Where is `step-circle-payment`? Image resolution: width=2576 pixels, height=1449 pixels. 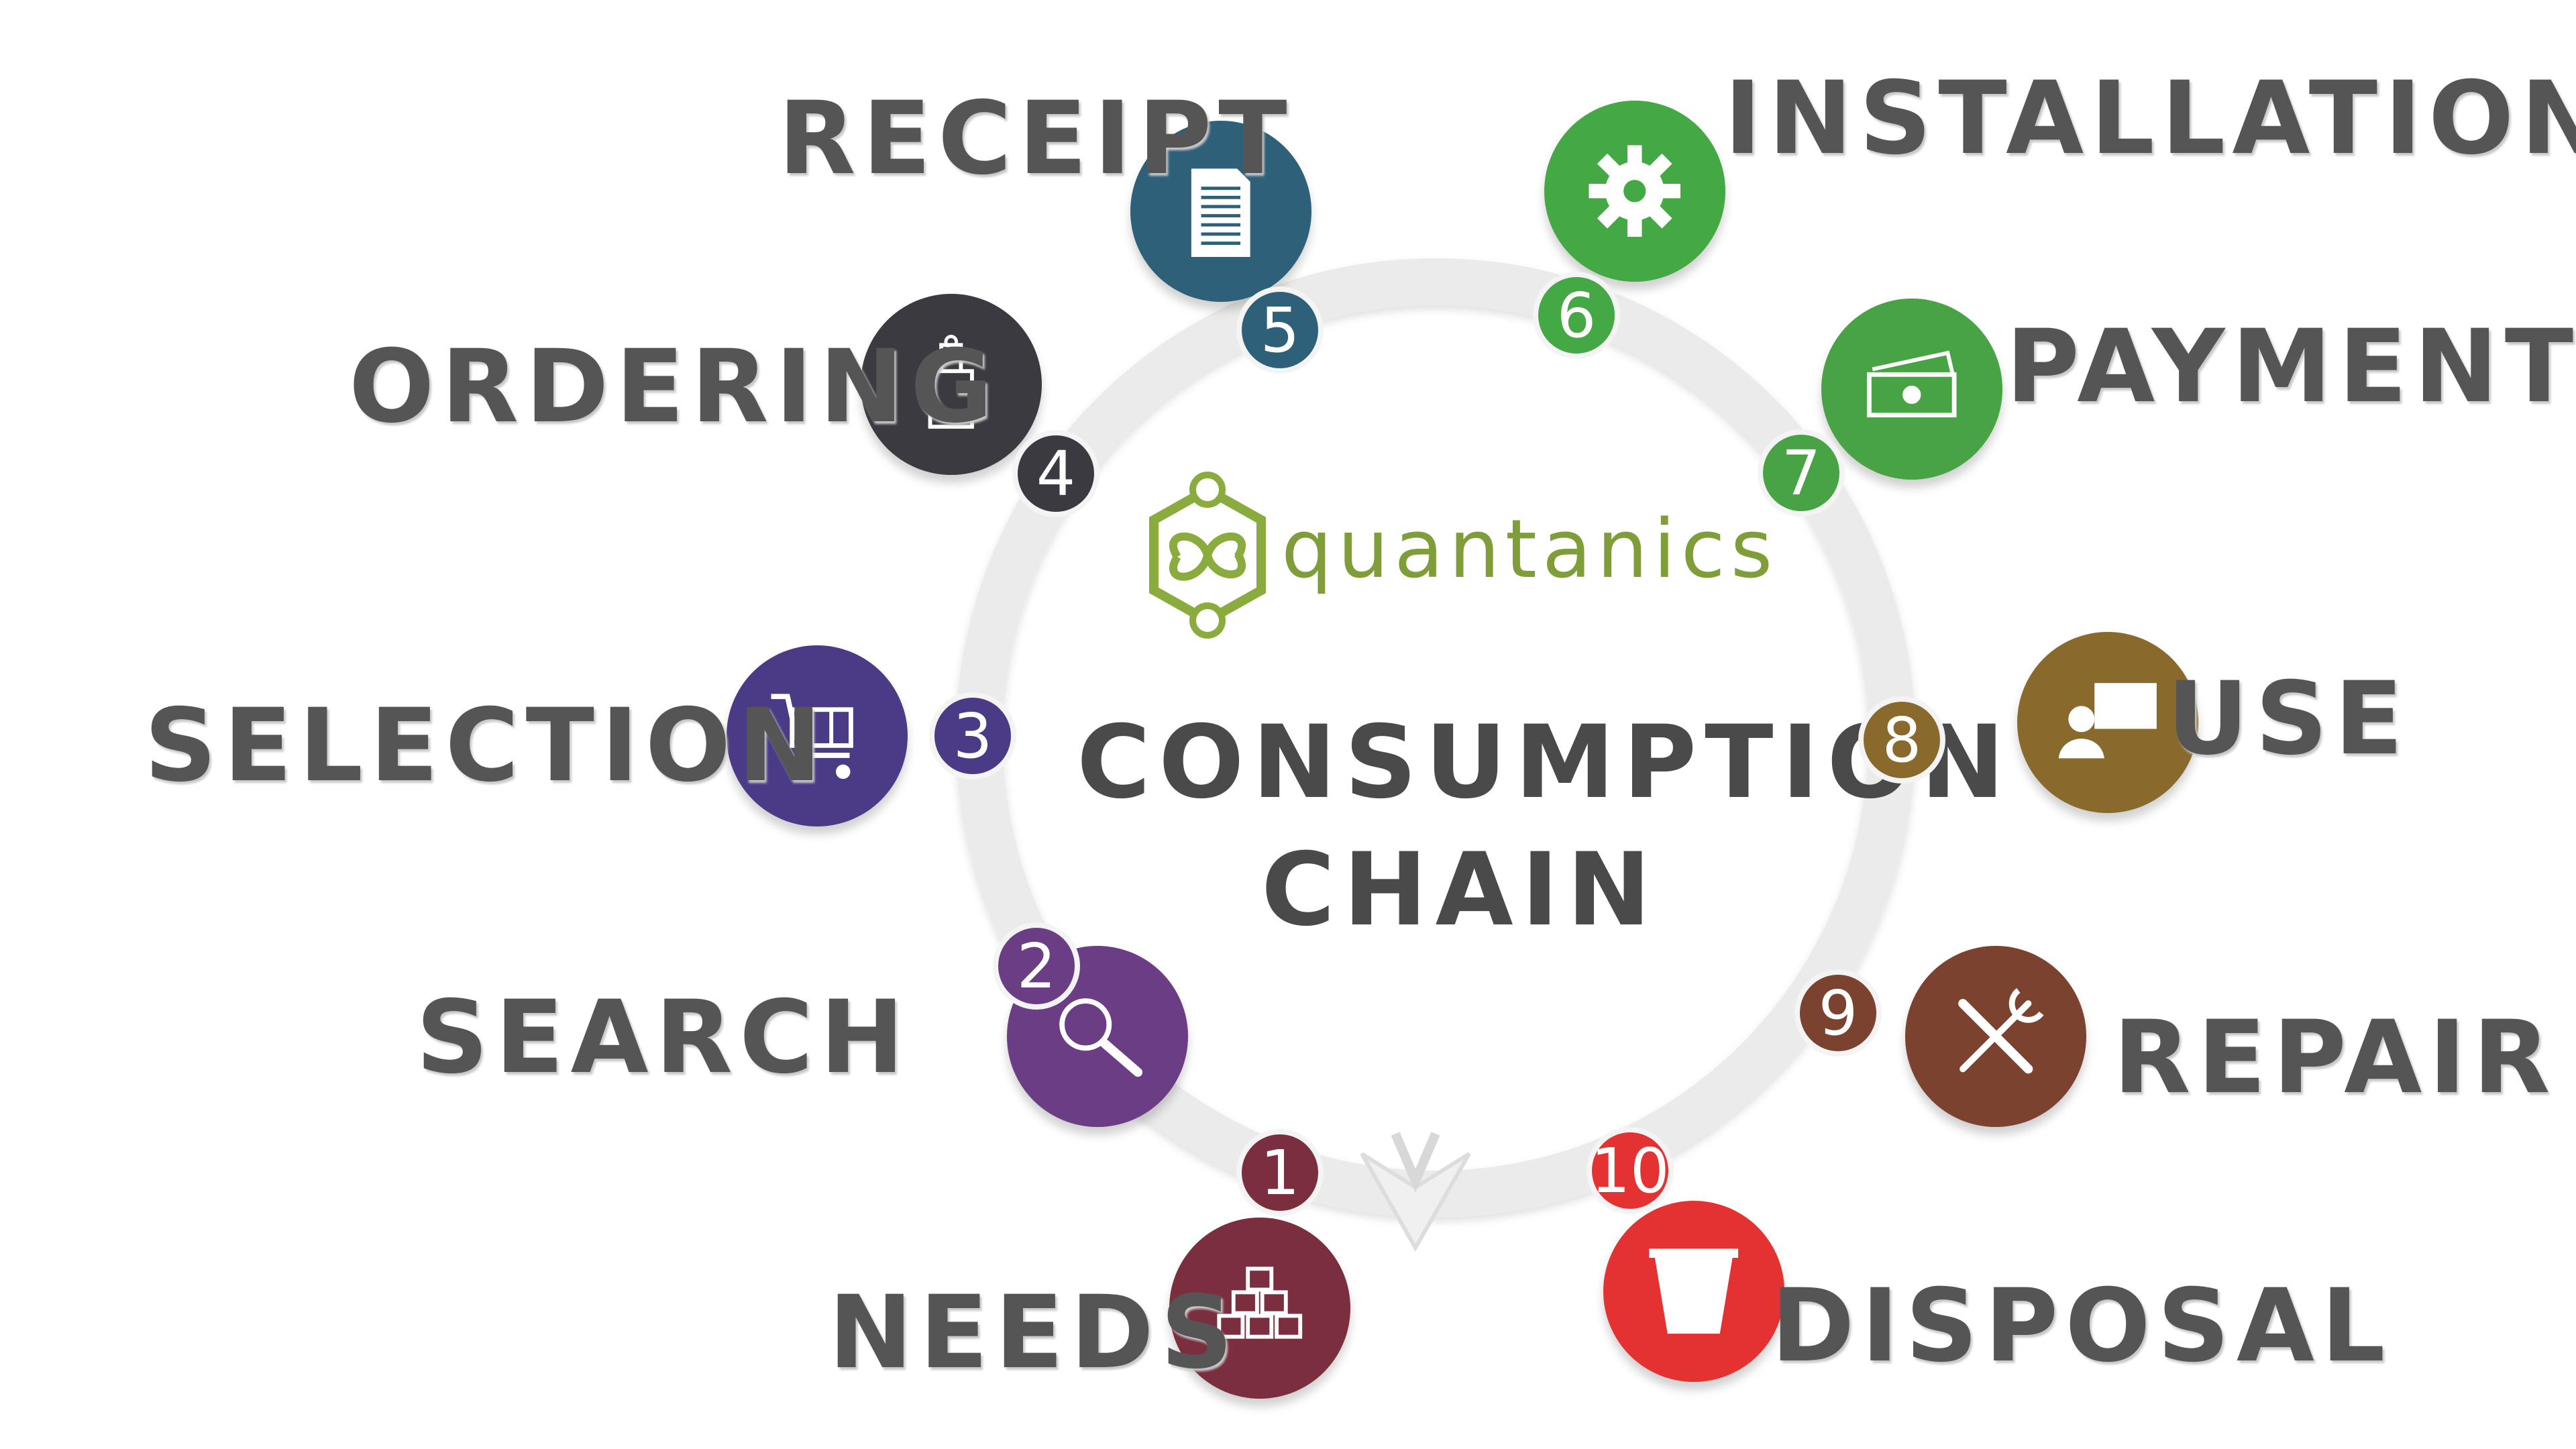 step-circle-payment is located at coordinates (1911, 389).